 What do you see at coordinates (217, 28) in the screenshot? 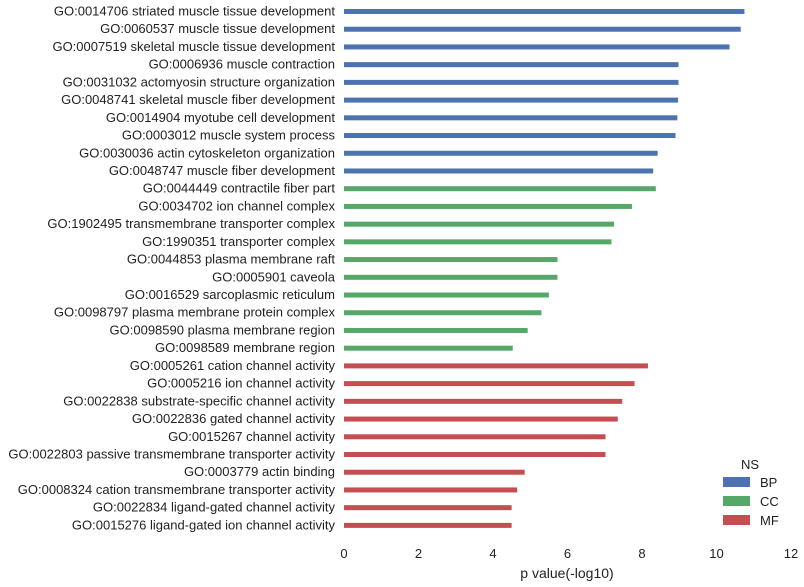
I see `category-label: GO:0060537 muscle tissue development` at bounding box center [217, 28].